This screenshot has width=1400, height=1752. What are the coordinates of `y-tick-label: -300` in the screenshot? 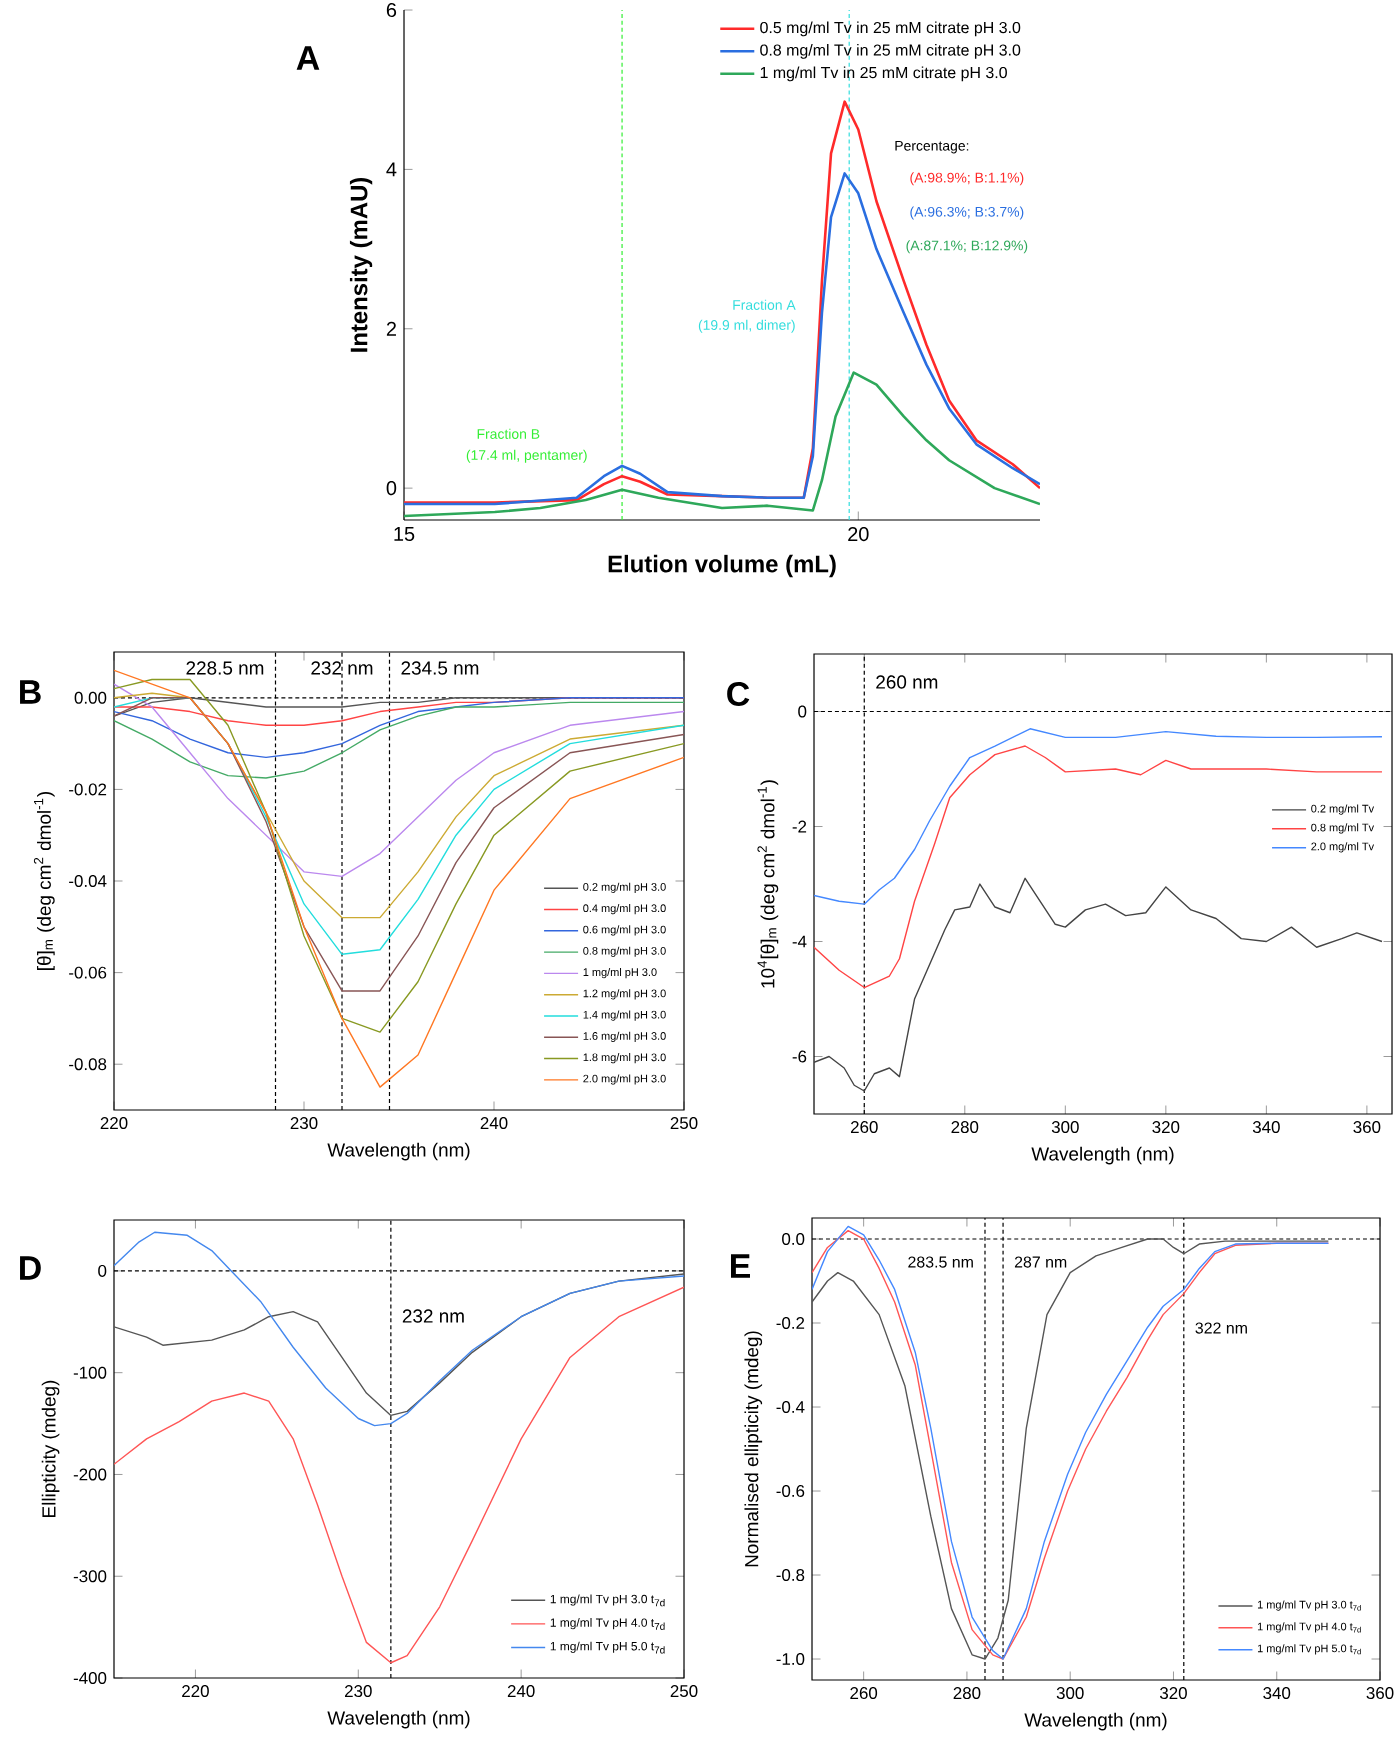 It's located at (90, 1576).